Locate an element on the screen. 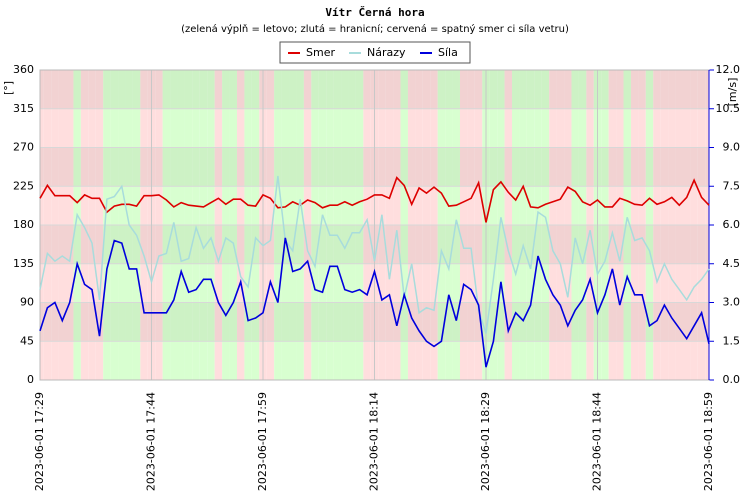 This screenshot has width=750, height=500. y-tick-label: 90 is located at coordinates (27, 302).